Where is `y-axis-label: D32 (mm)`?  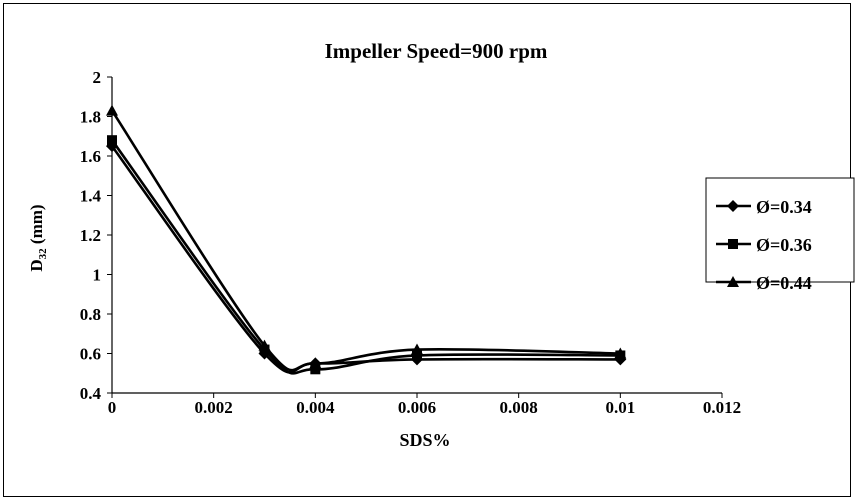 y-axis-label: D32 (mm) is located at coordinates (38, 237).